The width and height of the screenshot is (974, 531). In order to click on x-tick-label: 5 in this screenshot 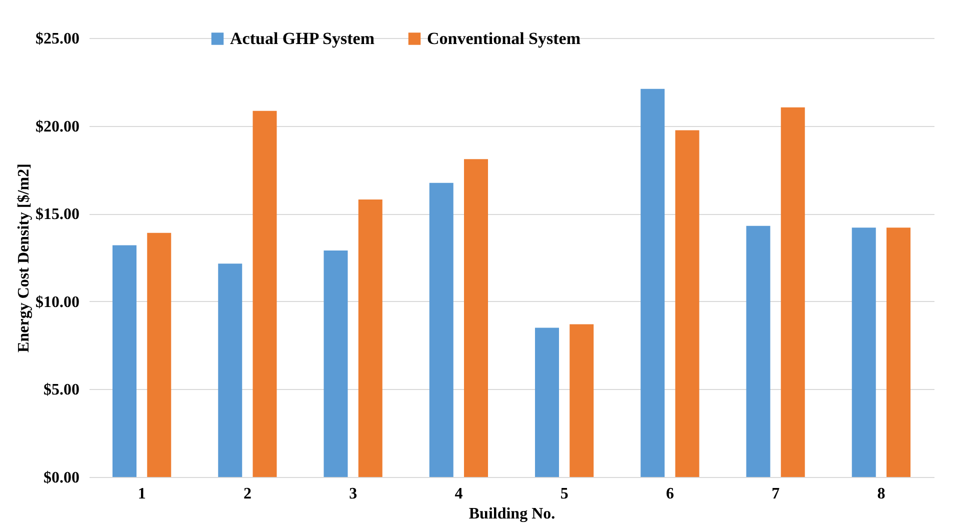, I will do `click(564, 494)`.